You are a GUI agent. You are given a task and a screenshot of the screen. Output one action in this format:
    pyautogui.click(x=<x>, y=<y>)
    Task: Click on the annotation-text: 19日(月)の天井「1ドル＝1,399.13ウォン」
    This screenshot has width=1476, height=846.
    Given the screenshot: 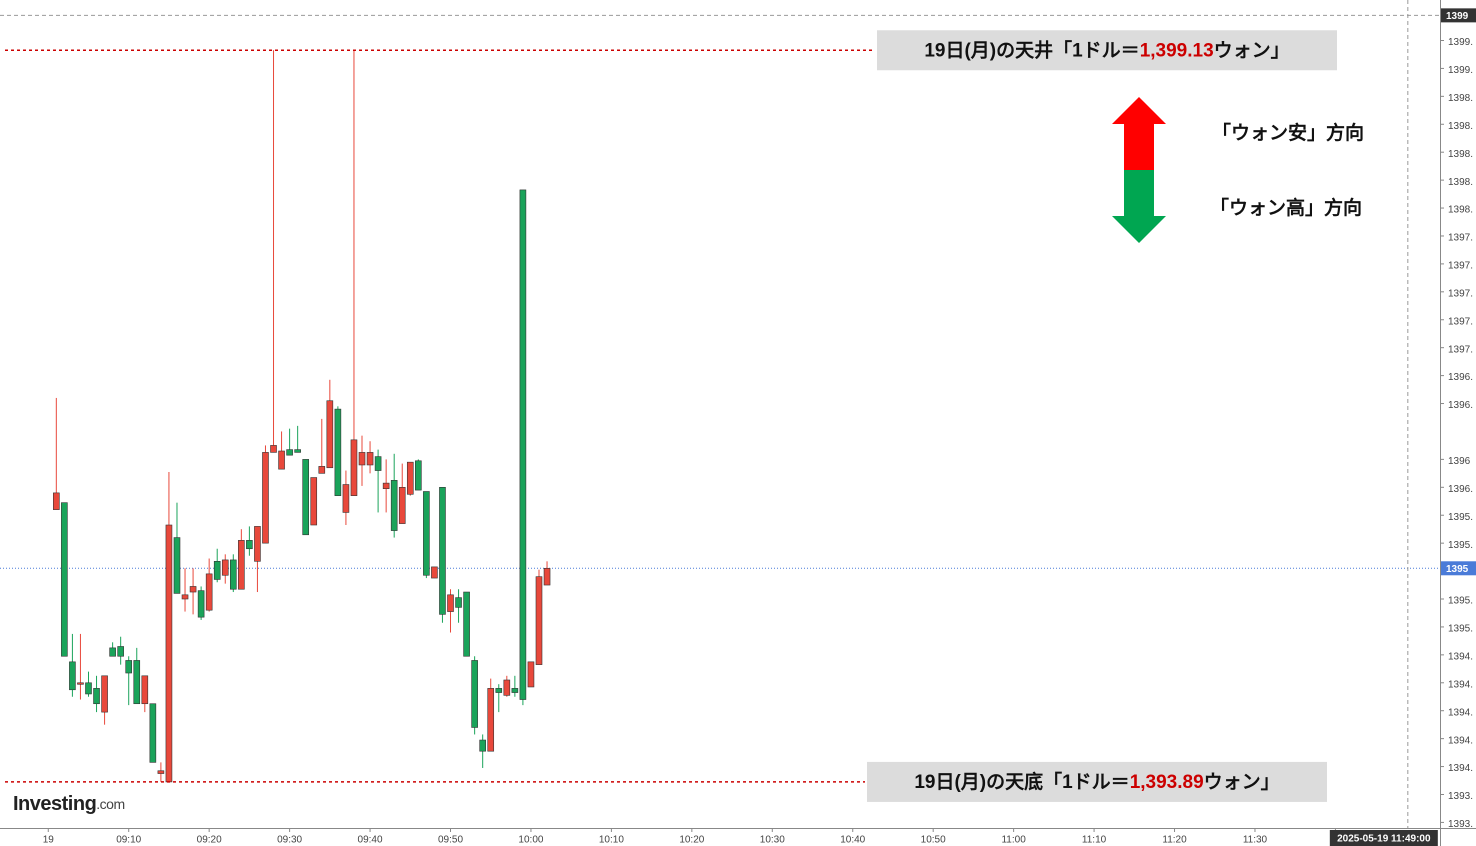 What is the action you would take?
    pyautogui.click(x=1106, y=49)
    